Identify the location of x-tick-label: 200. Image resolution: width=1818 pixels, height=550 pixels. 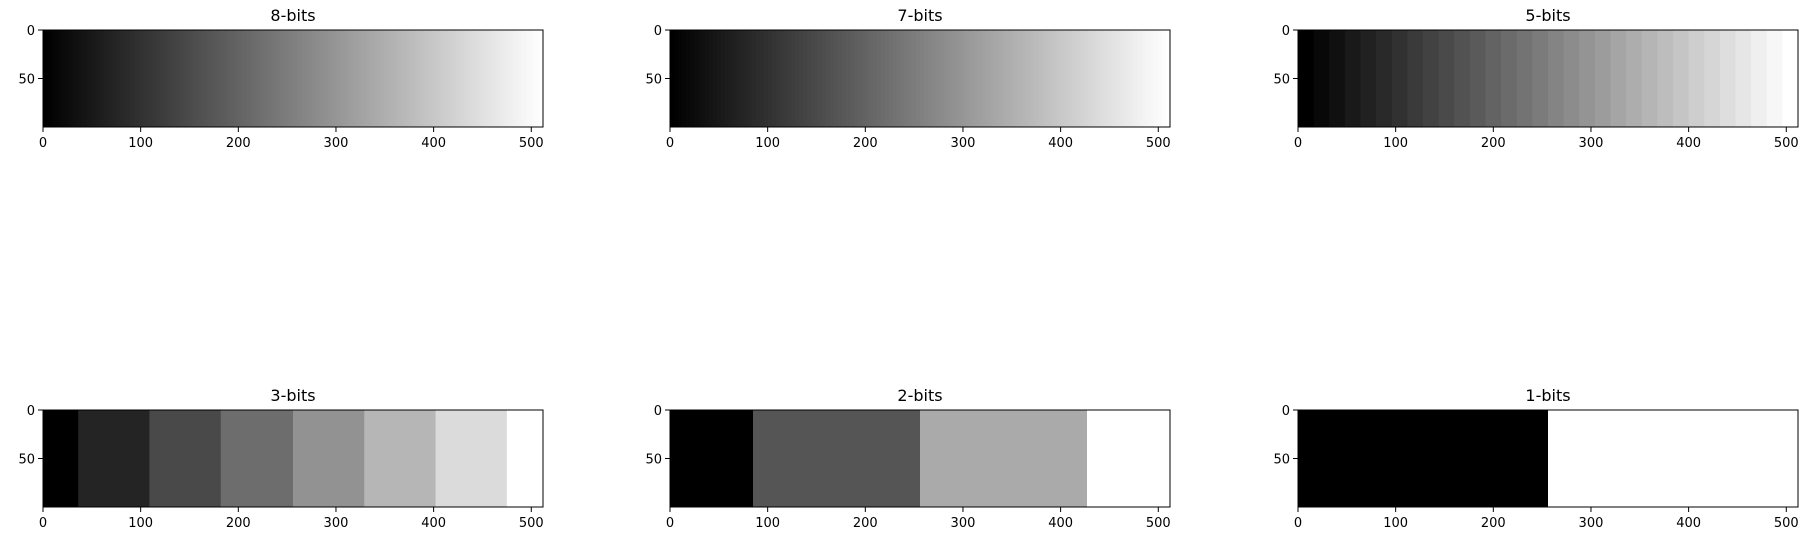
(865, 523).